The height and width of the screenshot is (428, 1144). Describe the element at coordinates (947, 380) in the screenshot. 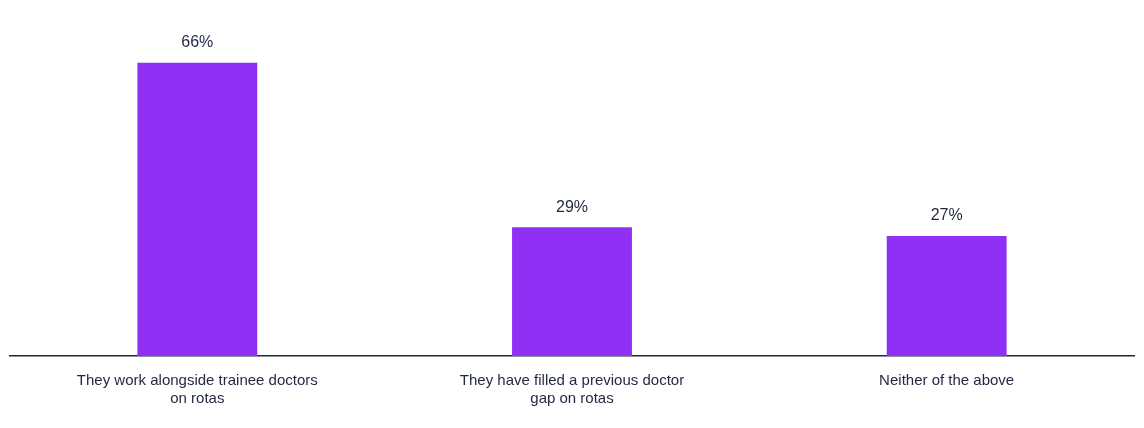

I see `x-tick-label: Neither of the above` at that location.